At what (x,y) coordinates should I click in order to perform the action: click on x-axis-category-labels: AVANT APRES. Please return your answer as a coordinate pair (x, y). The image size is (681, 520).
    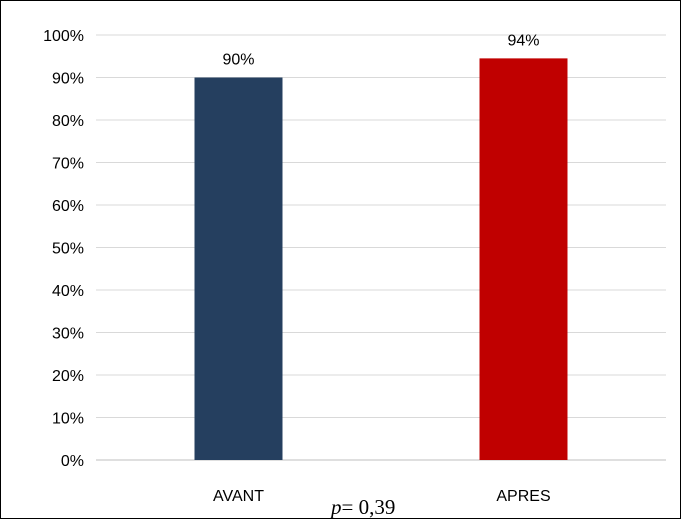
    Looking at the image, I should click on (382, 496).